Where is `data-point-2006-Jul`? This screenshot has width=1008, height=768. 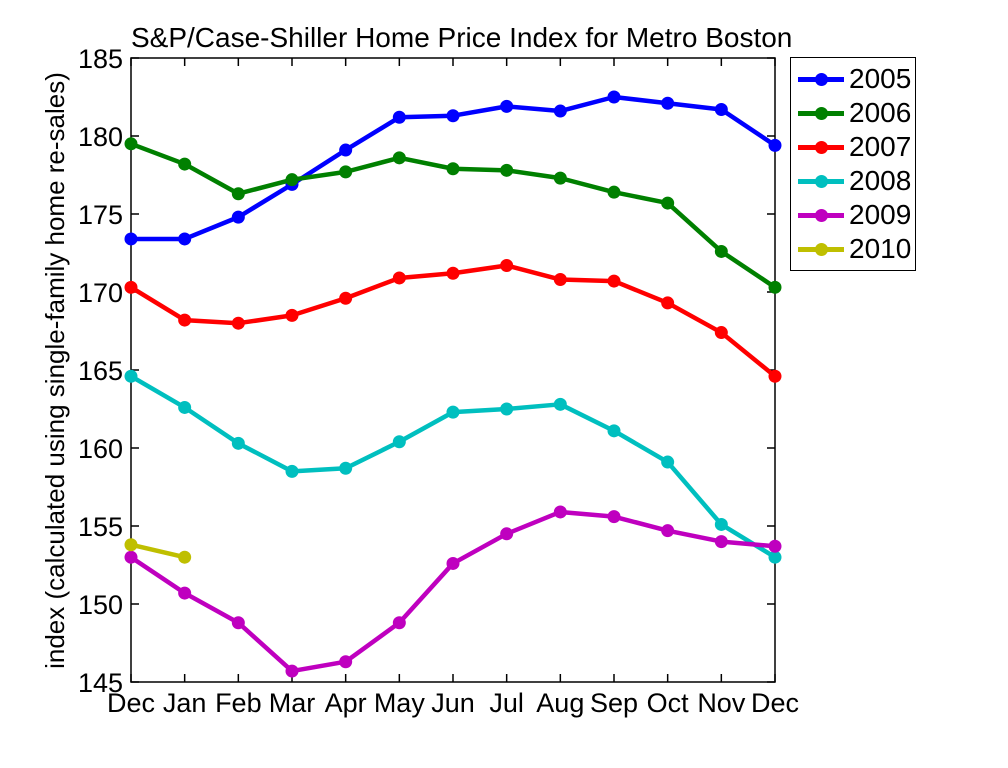 data-point-2006-Jul is located at coordinates (507, 170).